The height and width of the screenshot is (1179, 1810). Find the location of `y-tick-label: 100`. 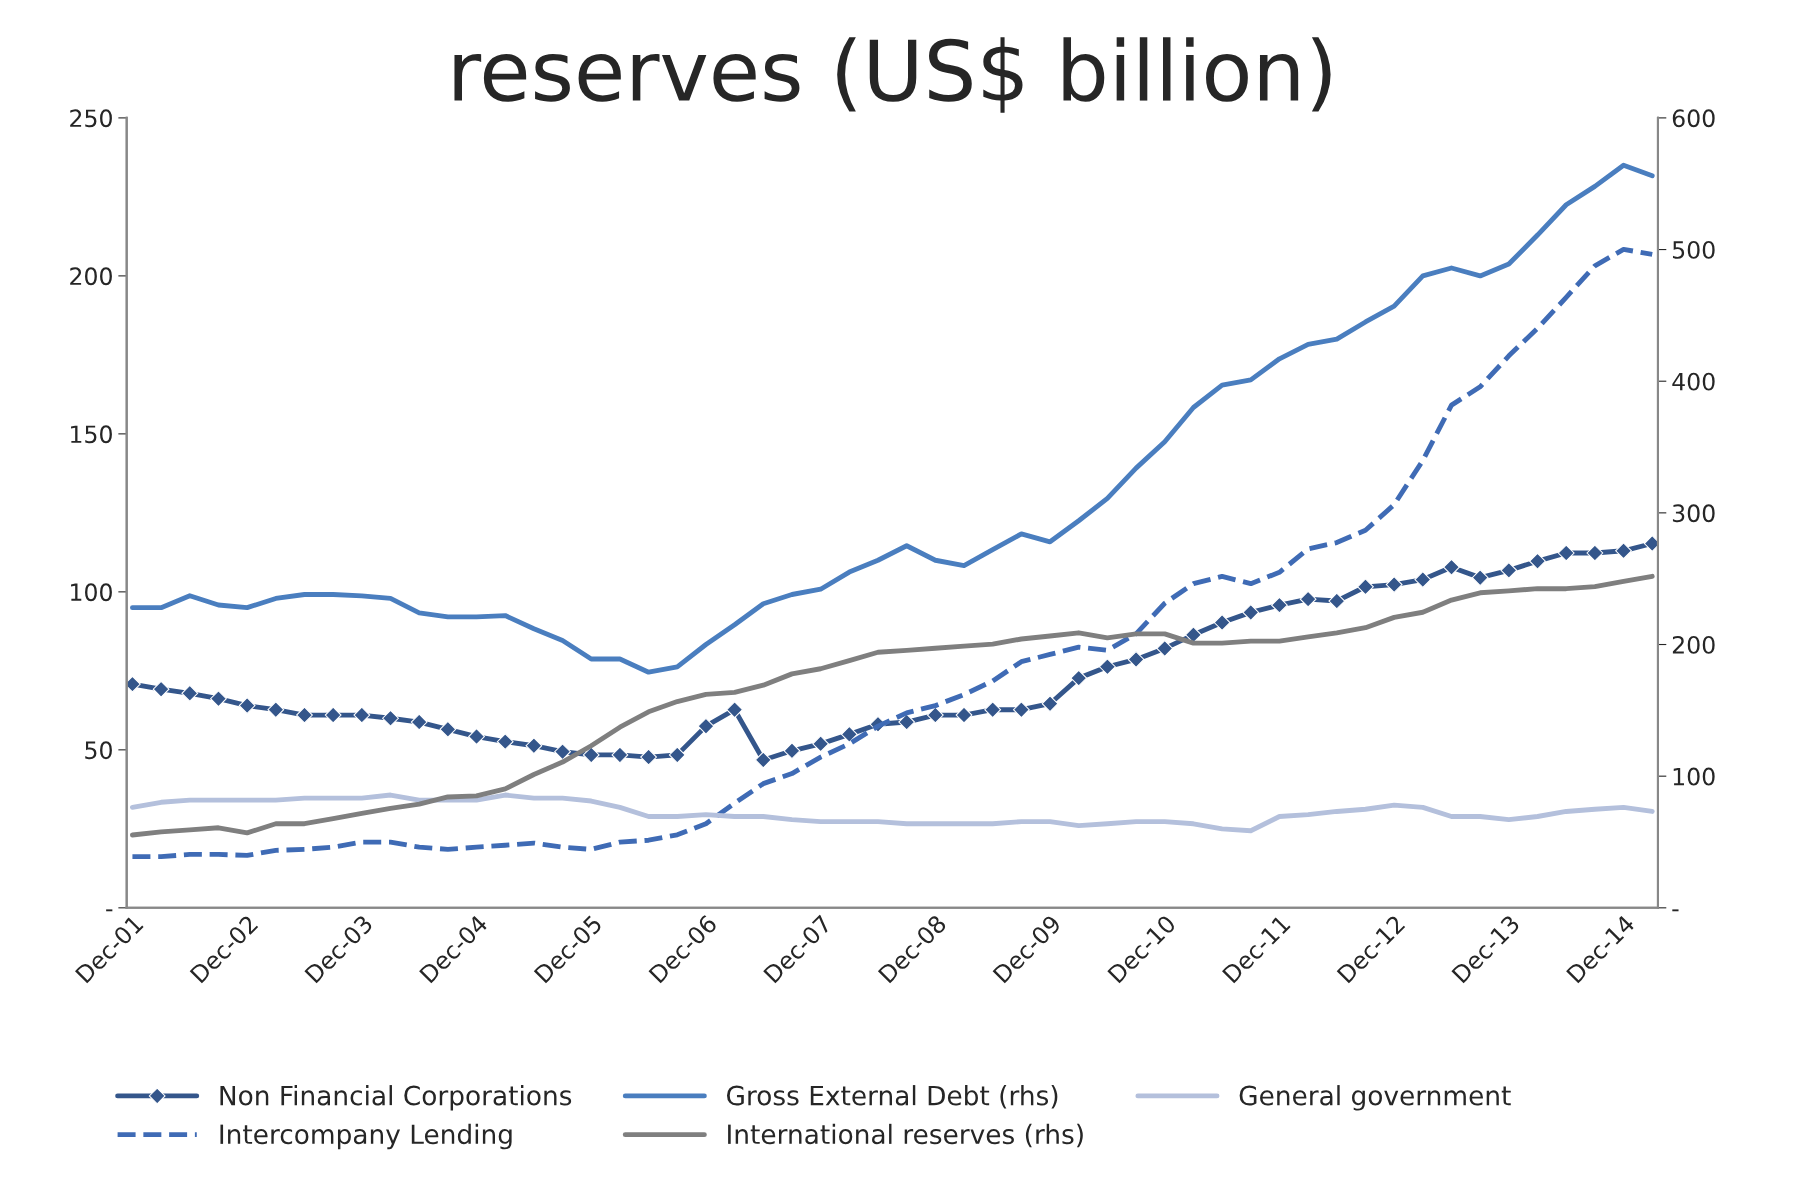

y-tick-label: 100 is located at coordinates (91, 592).